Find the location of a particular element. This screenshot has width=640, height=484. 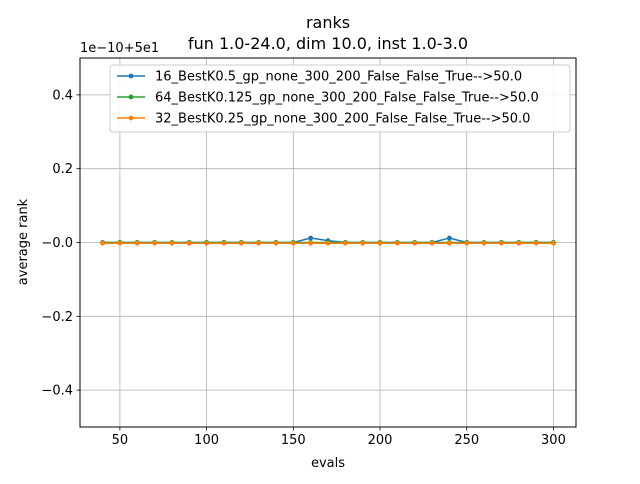

y-offset-label: 1e−10+5e1 is located at coordinates (119, 48).